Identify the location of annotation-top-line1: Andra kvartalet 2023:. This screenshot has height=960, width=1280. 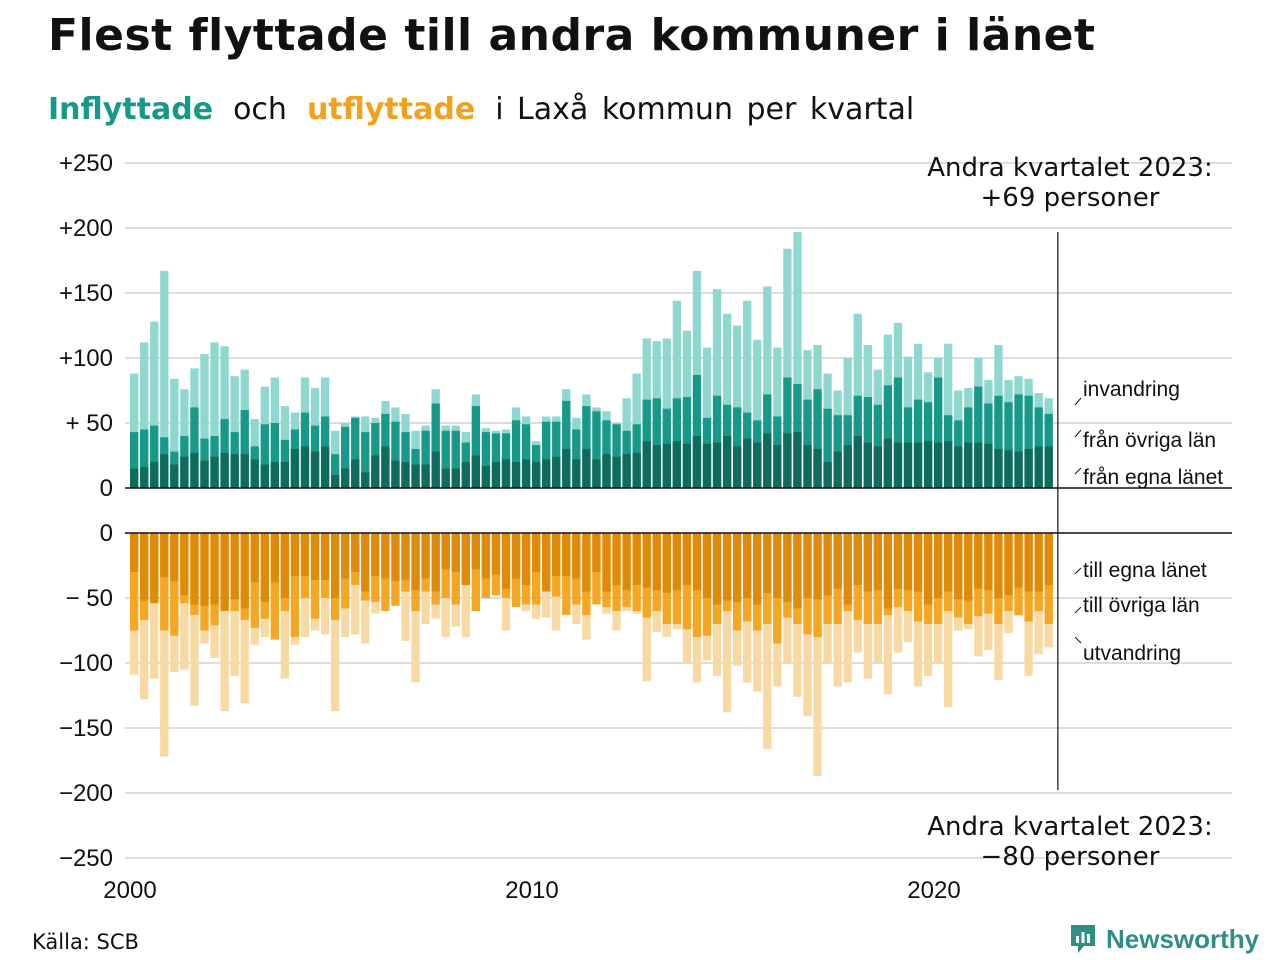
(1069, 168).